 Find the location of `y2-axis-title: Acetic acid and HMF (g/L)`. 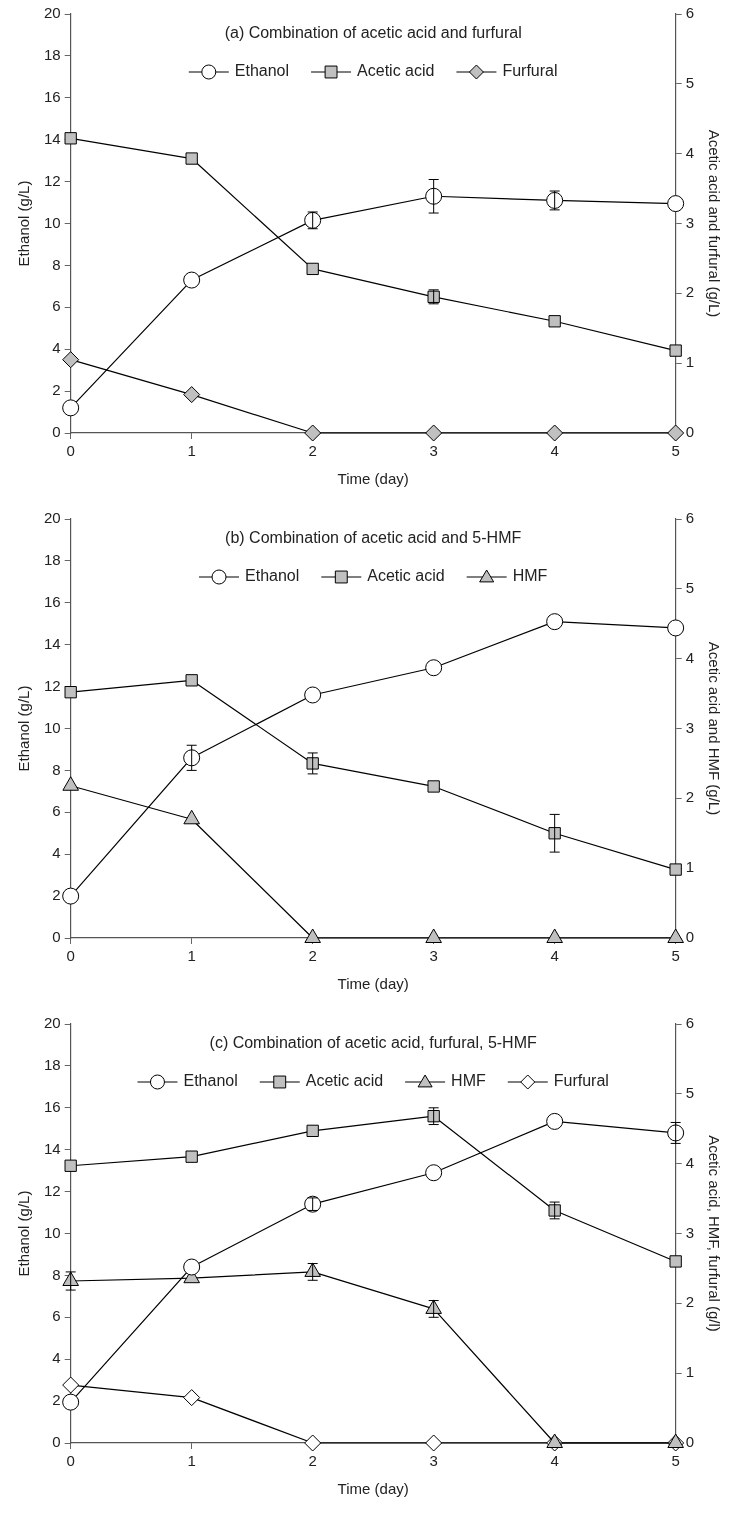

y2-axis-title: Acetic acid and HMF (g/L) is located at coordinates (714, 728).